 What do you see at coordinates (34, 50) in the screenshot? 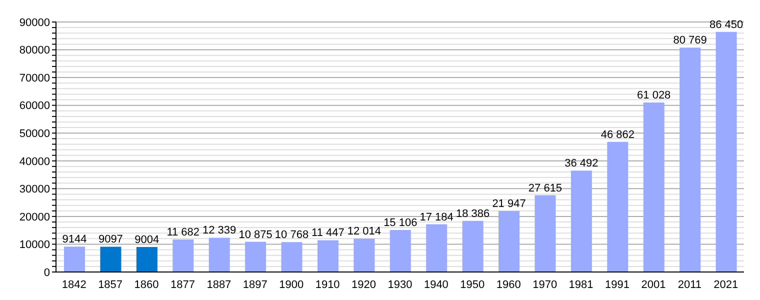
I see `y-tick-label: 80000` at bounding box center [34, 50].